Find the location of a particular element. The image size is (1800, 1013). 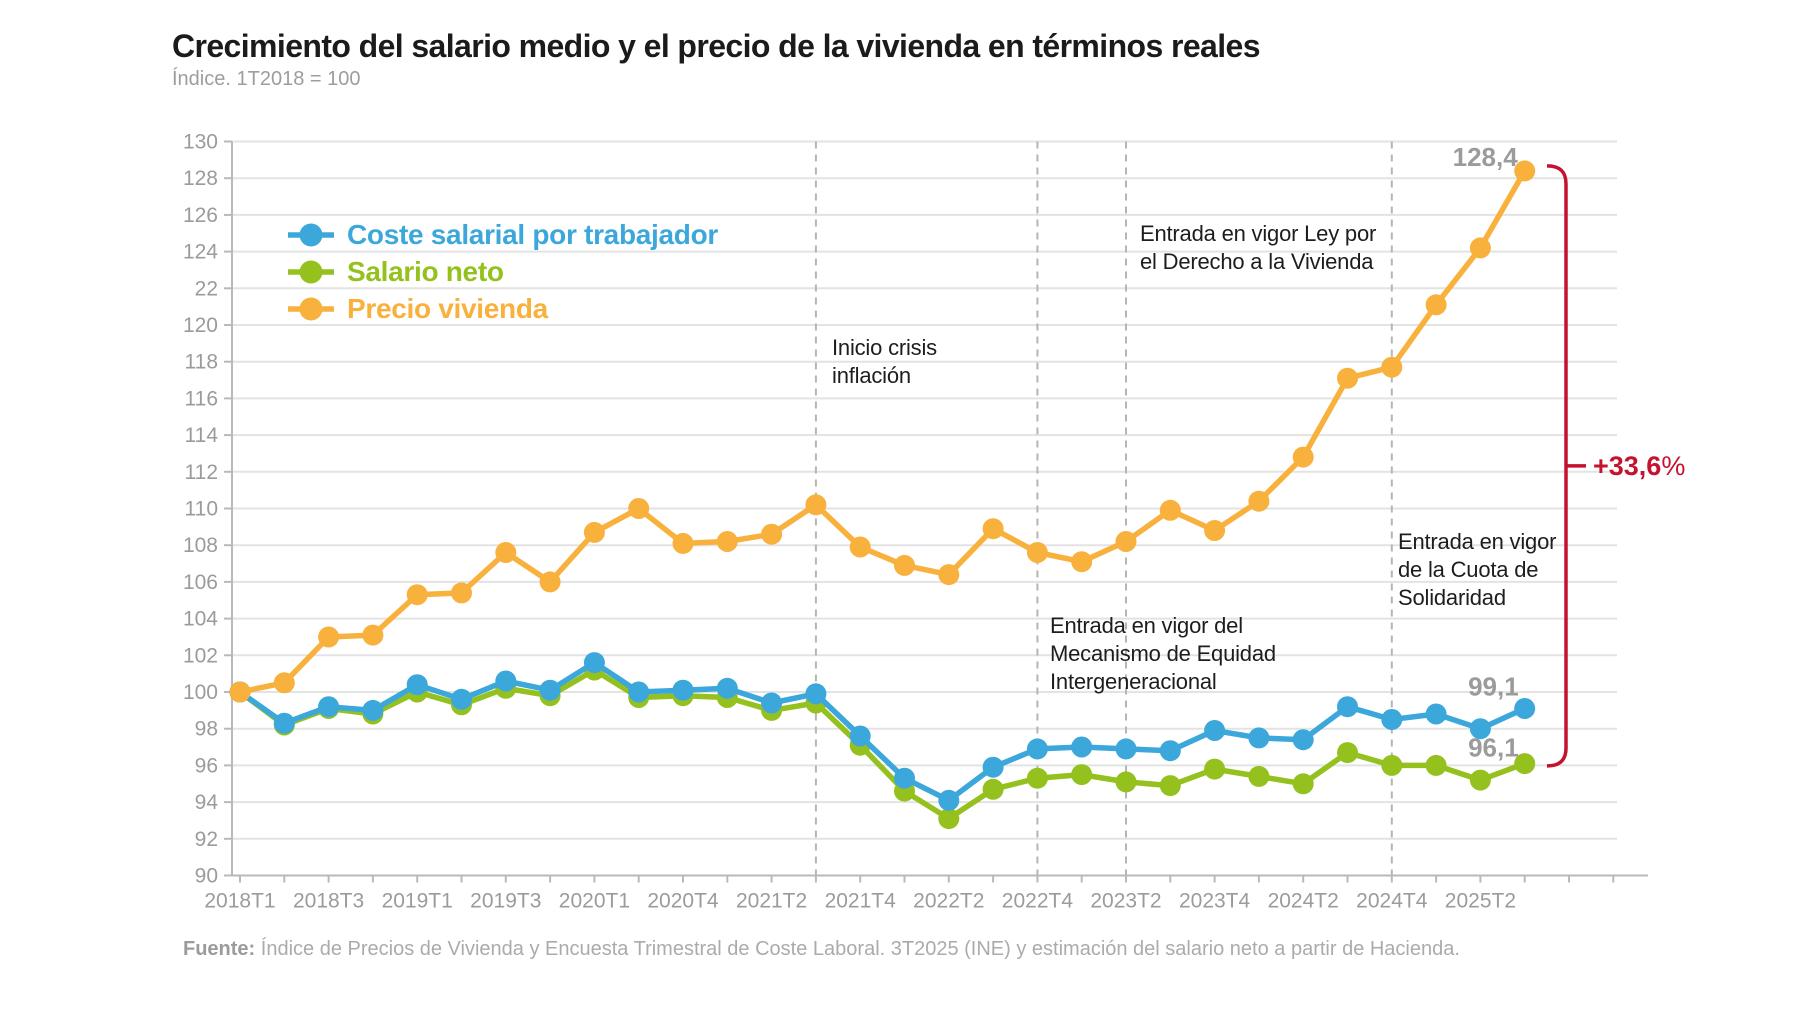

y-axis-label: 92 is located at coordinates (206, 839).